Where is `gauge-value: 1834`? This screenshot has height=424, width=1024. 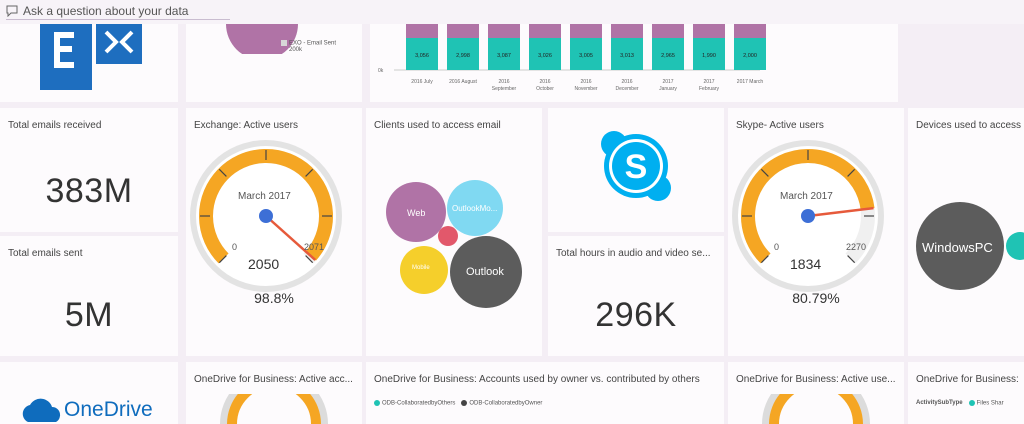
gauge-value: 1834 is located at coordinates (806, 264).